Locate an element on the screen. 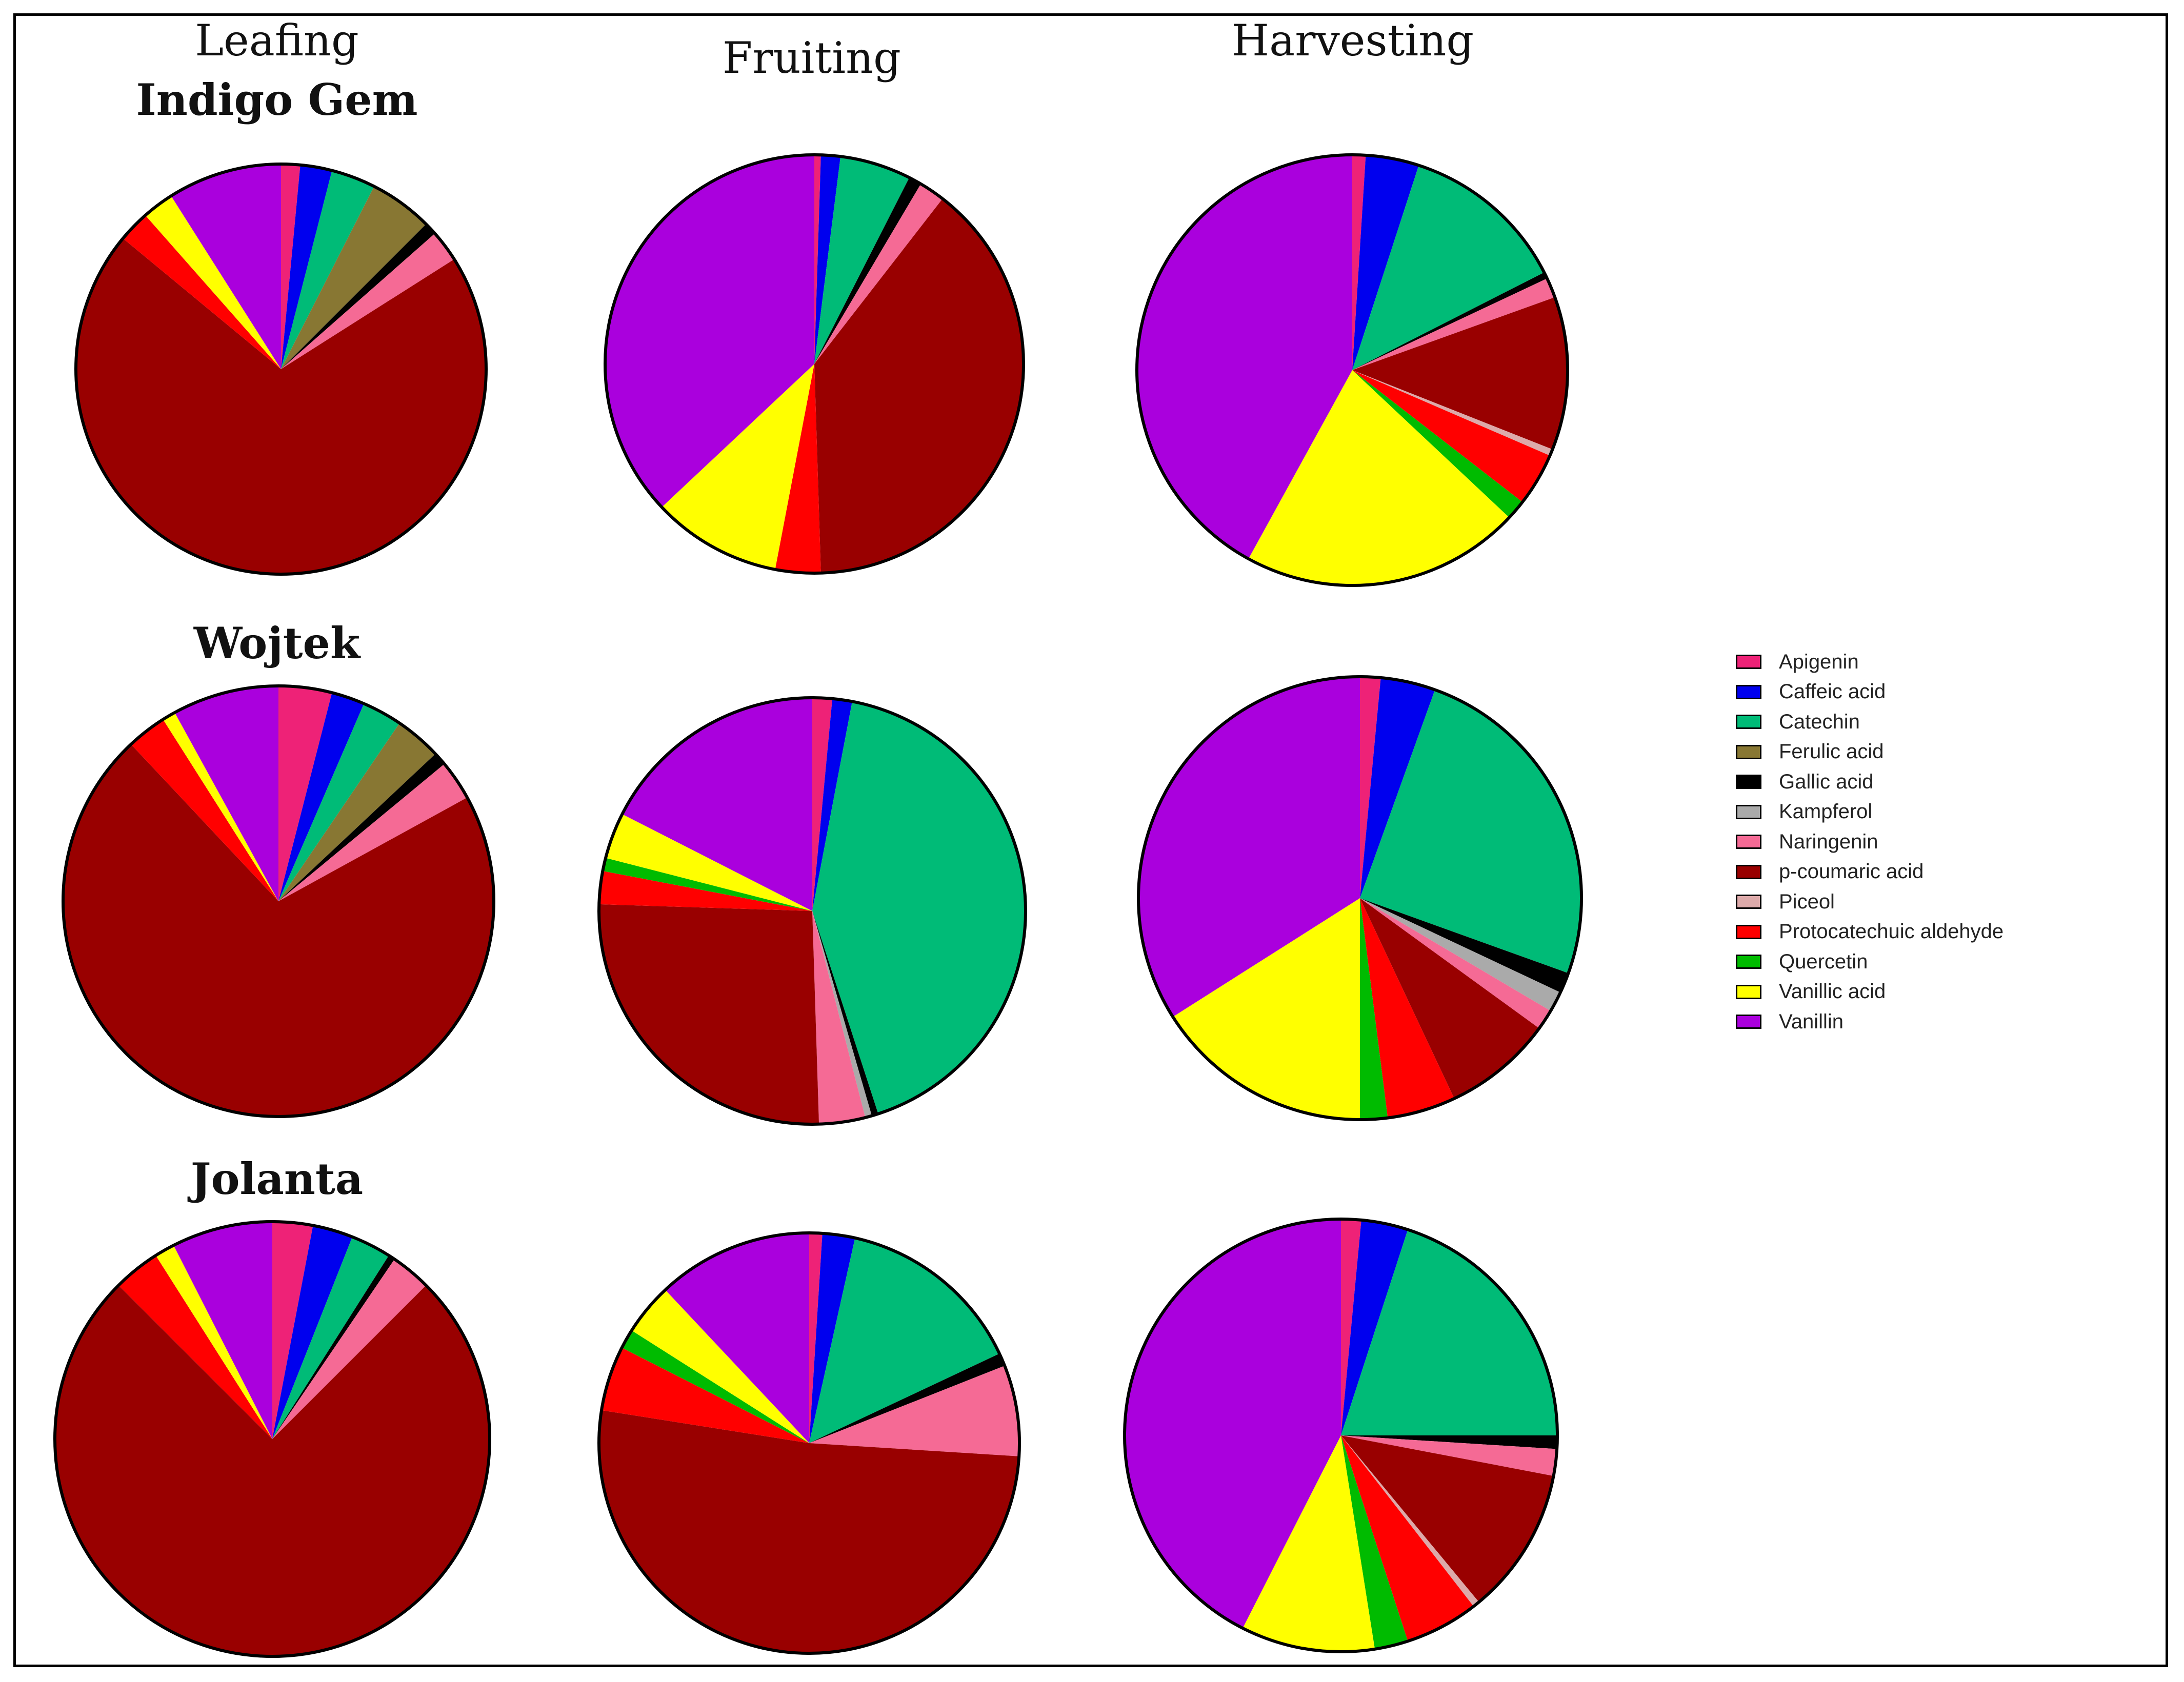  pie-wojtek-fruiting is located at coordinates (812, 911).